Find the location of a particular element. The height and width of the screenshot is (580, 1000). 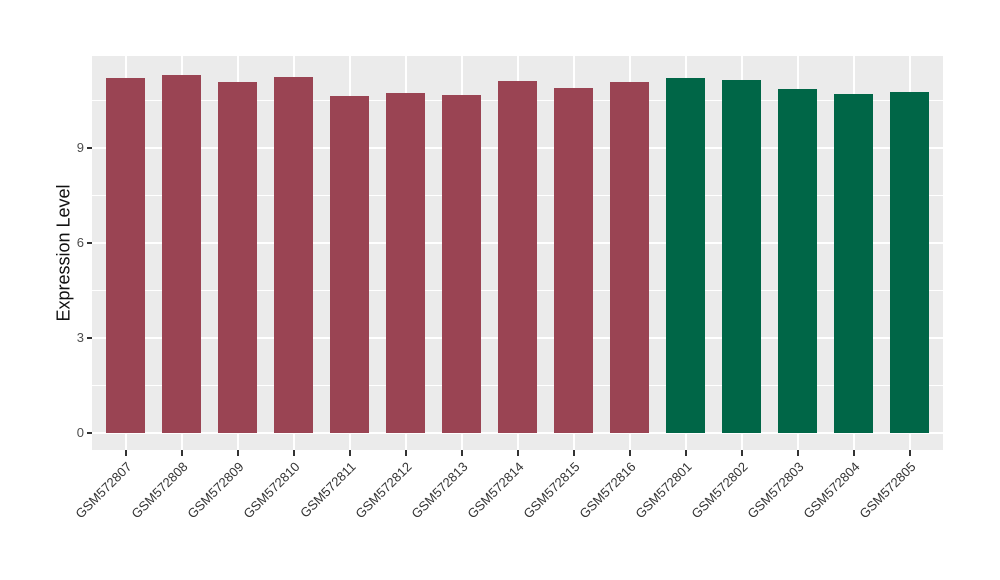

bar-GSM572813 is located at coordinates (462, 264).